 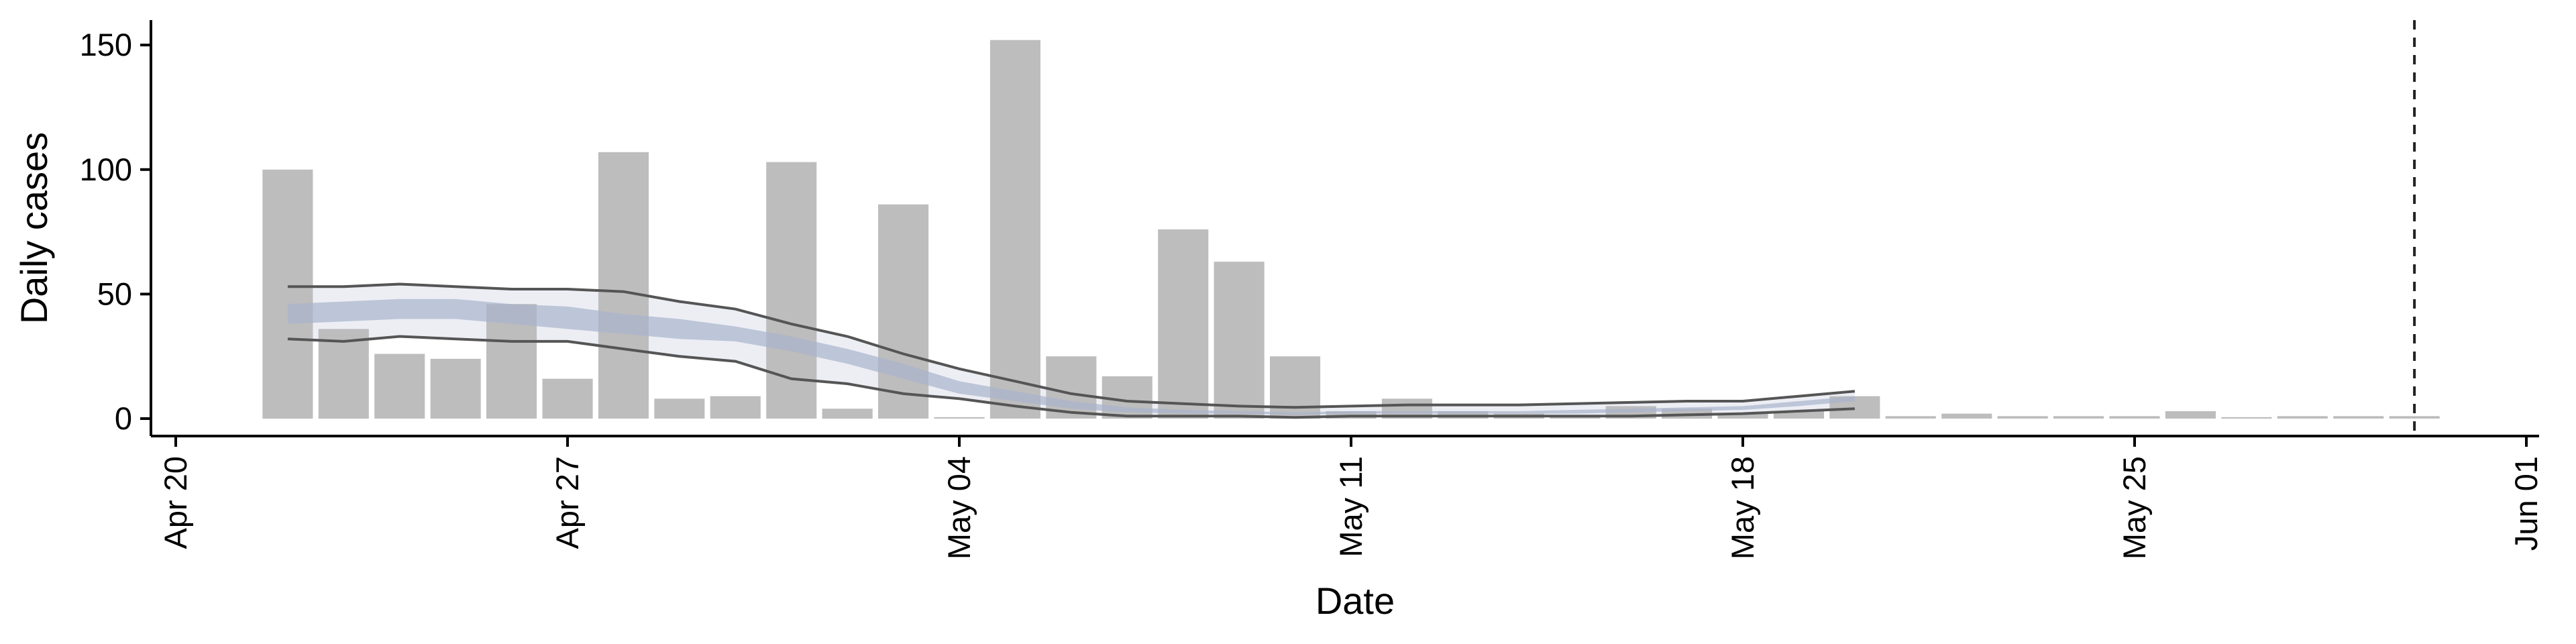 I want to click on upper-bound-line, so click(x=1071, y=345).